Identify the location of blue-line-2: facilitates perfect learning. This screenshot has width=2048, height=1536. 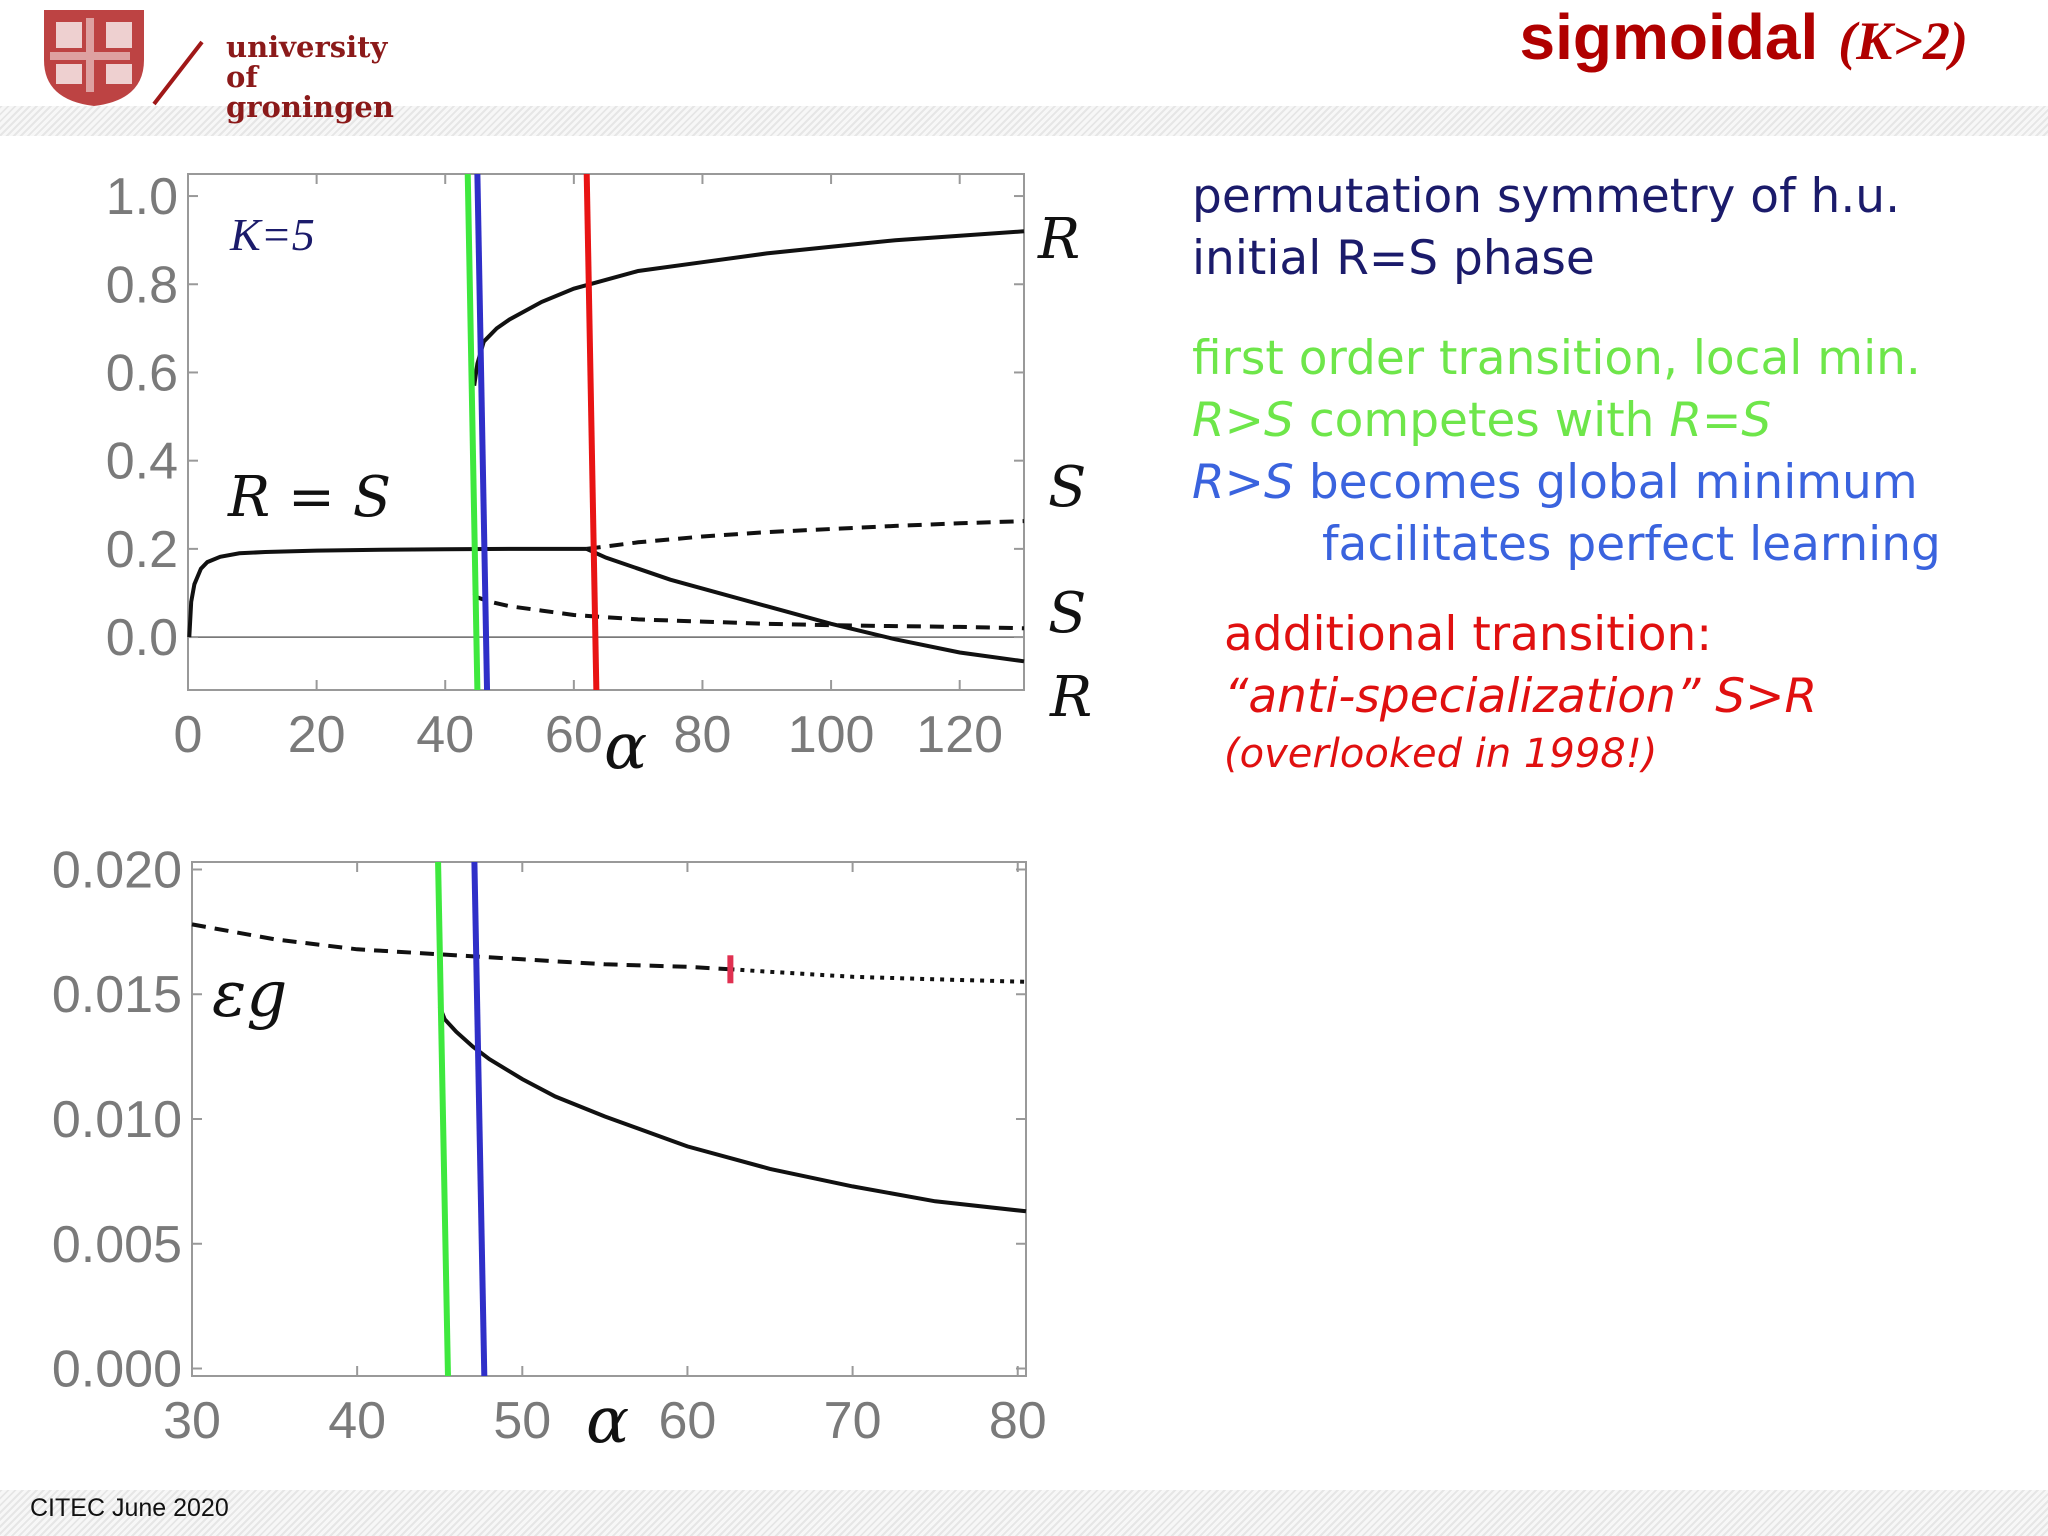
(1631, 544).